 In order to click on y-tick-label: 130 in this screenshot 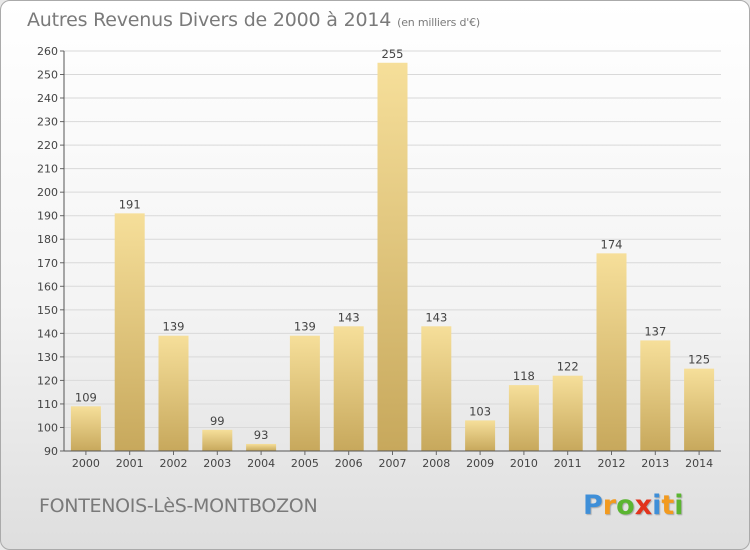, I will do `click(47, 357)`.